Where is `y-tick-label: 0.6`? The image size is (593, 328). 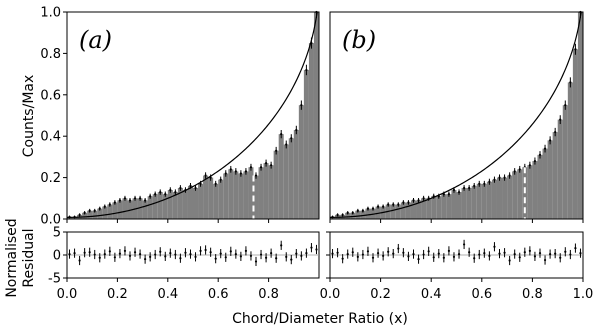 y-tick-label: 0.6 is located at coordinates (50, 95).